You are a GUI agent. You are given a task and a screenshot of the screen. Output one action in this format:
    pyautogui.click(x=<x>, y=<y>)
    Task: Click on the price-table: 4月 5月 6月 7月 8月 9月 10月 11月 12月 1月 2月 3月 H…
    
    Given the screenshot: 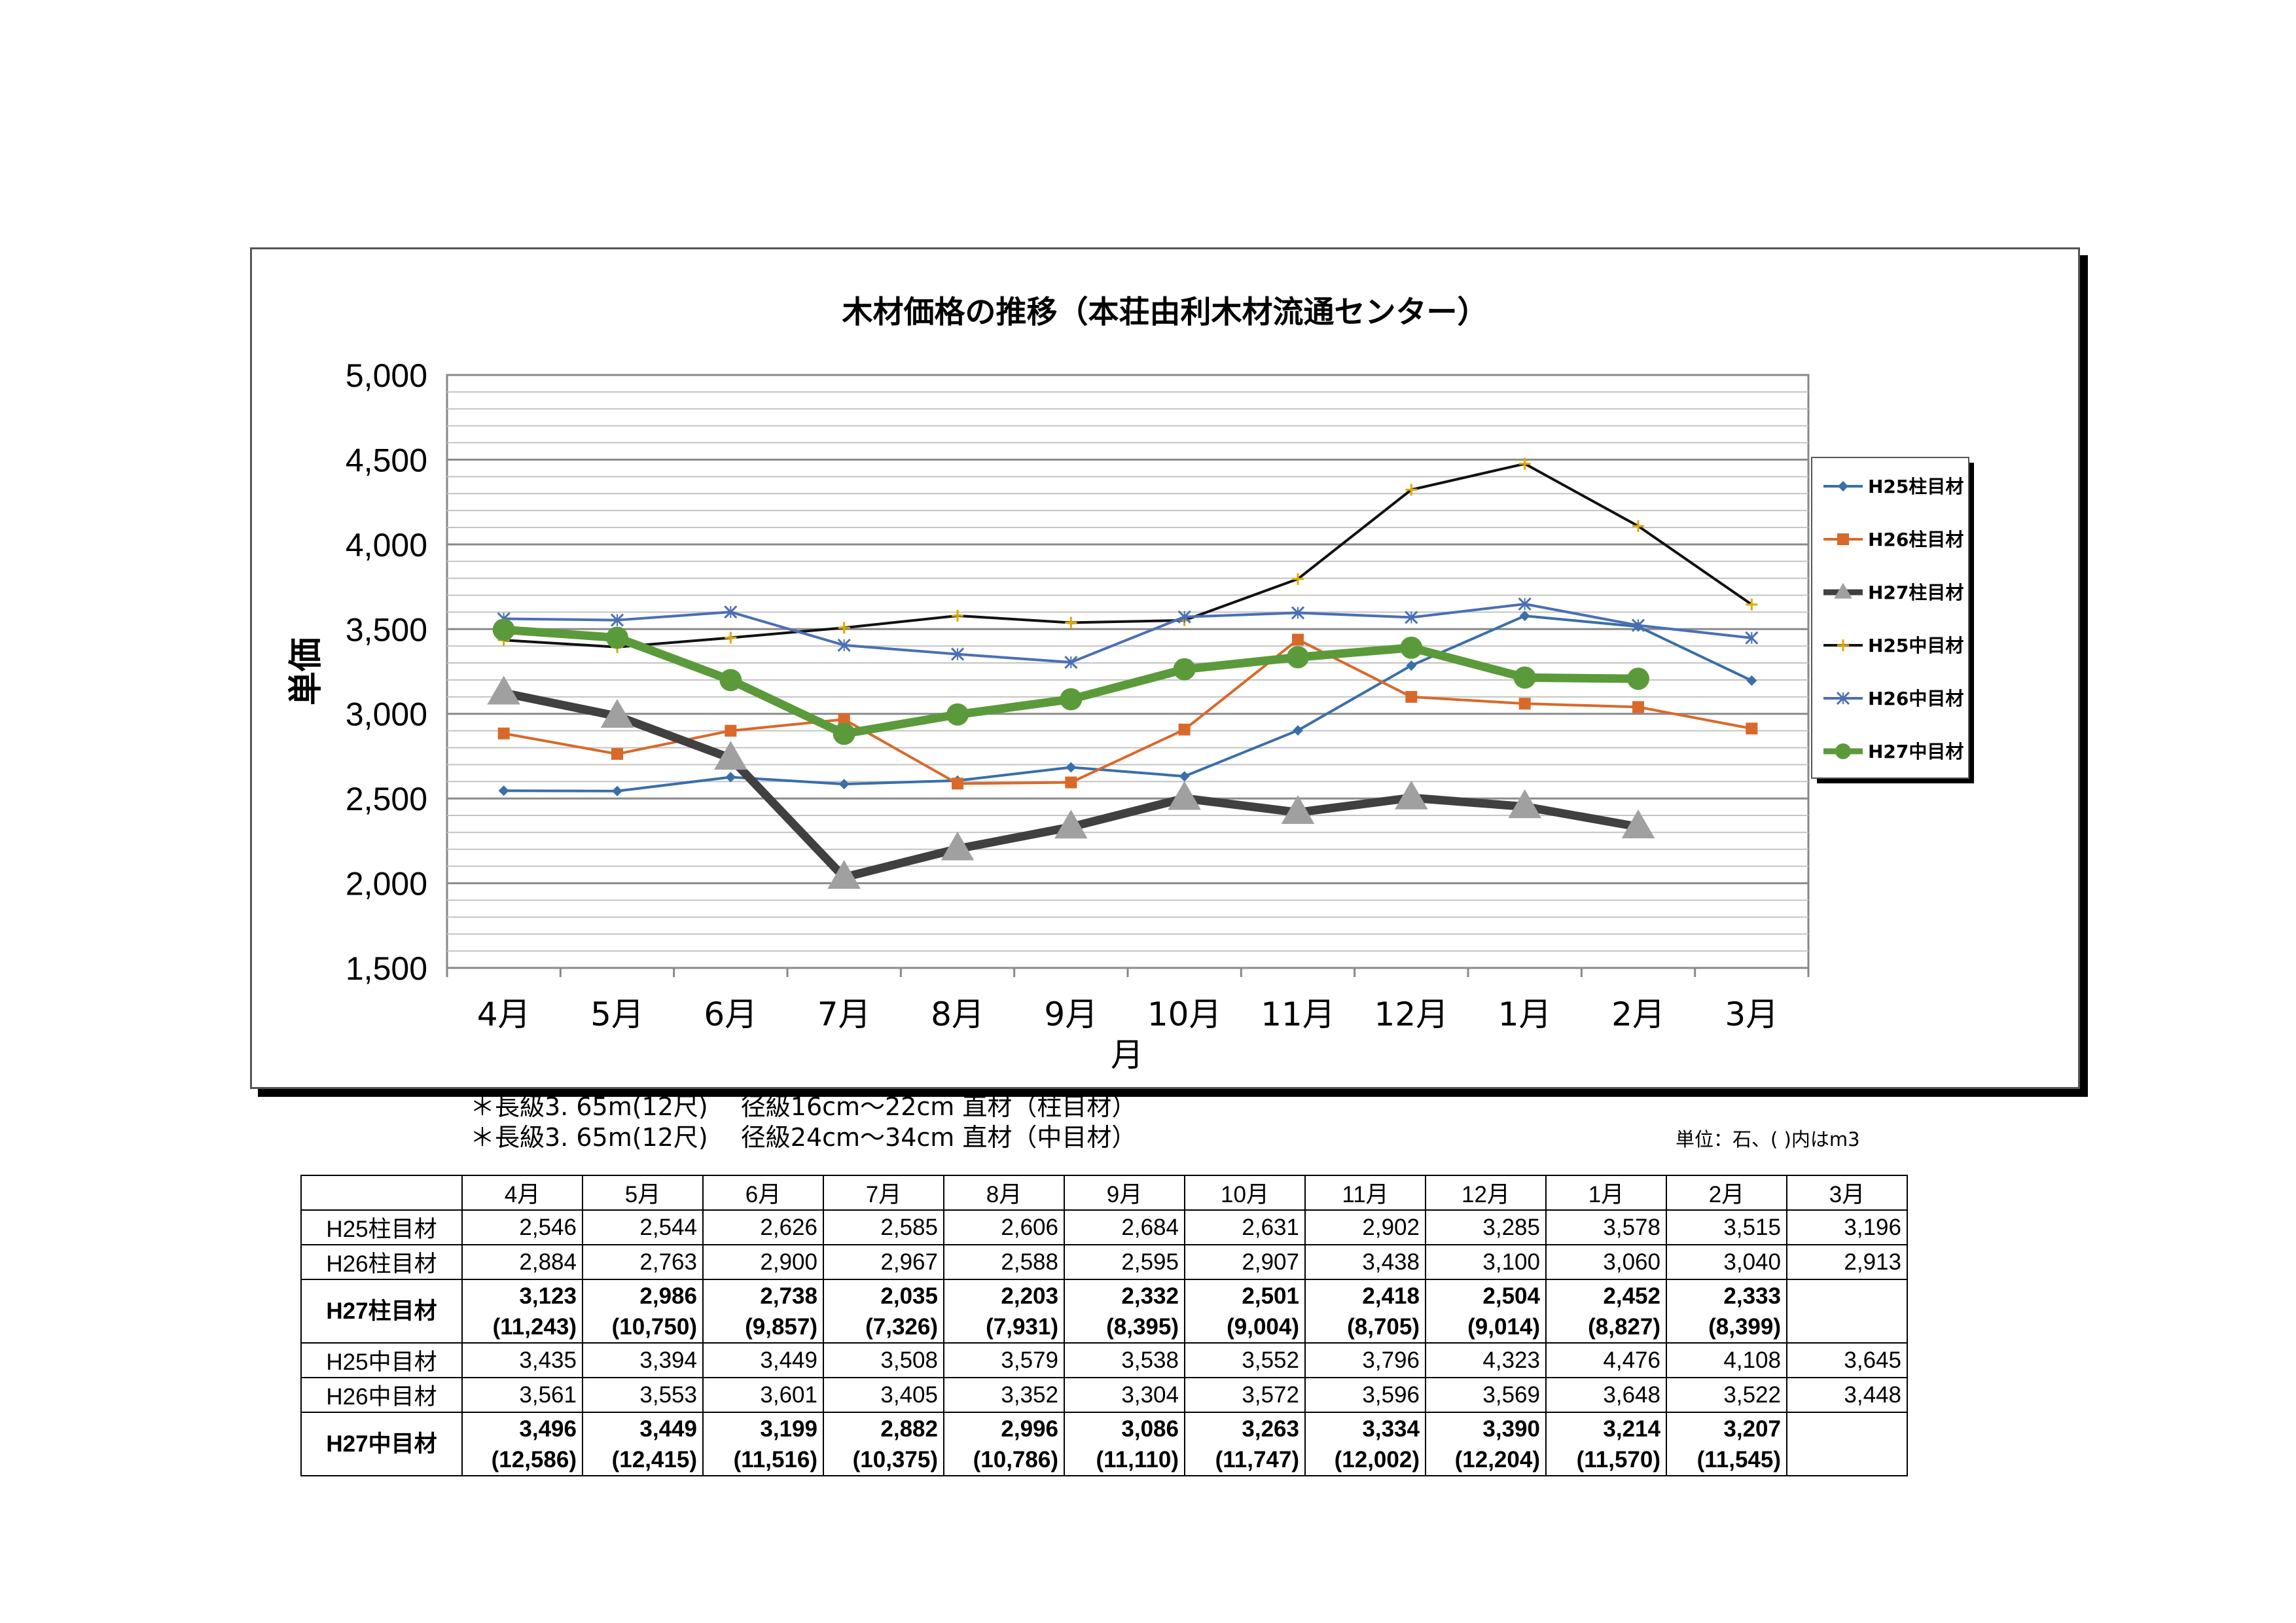 What is the action you would take?
    pyautogui.click(x=1104, y=1325)
    